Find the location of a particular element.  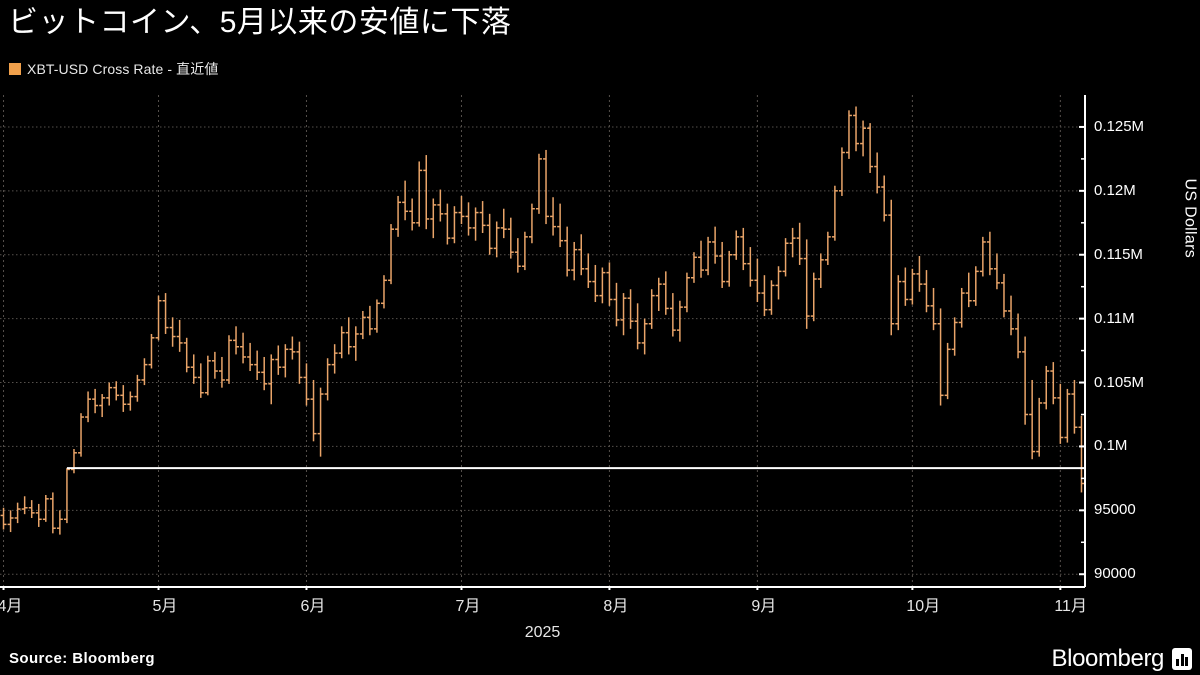

x-axis-tick-label: 9月 is located at coordinates (764, 606).